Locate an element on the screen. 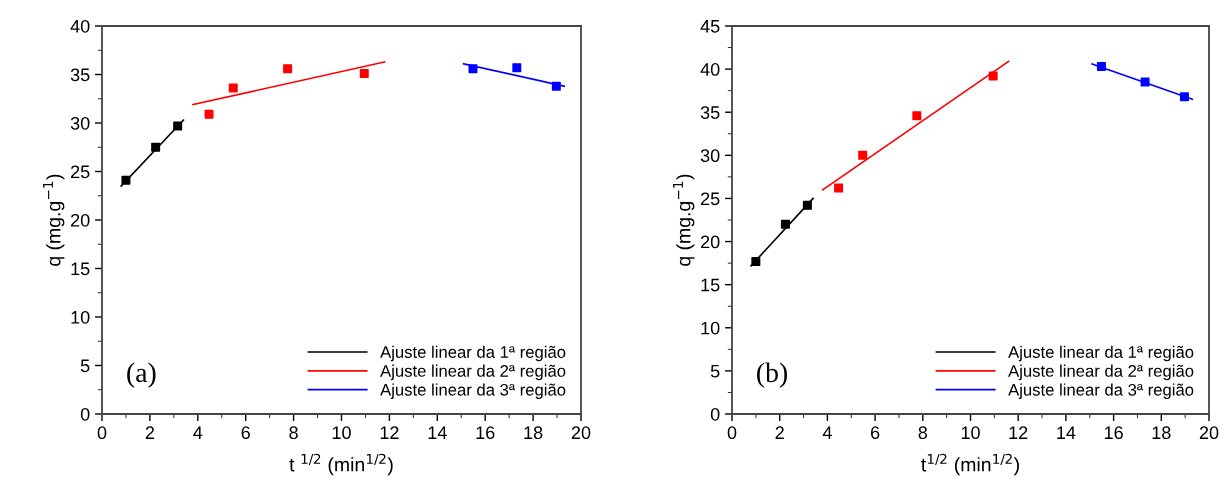  x-axis-title: t $^{1/2}$ (min$^{1/2}$) is located at coordinates (341, 464).